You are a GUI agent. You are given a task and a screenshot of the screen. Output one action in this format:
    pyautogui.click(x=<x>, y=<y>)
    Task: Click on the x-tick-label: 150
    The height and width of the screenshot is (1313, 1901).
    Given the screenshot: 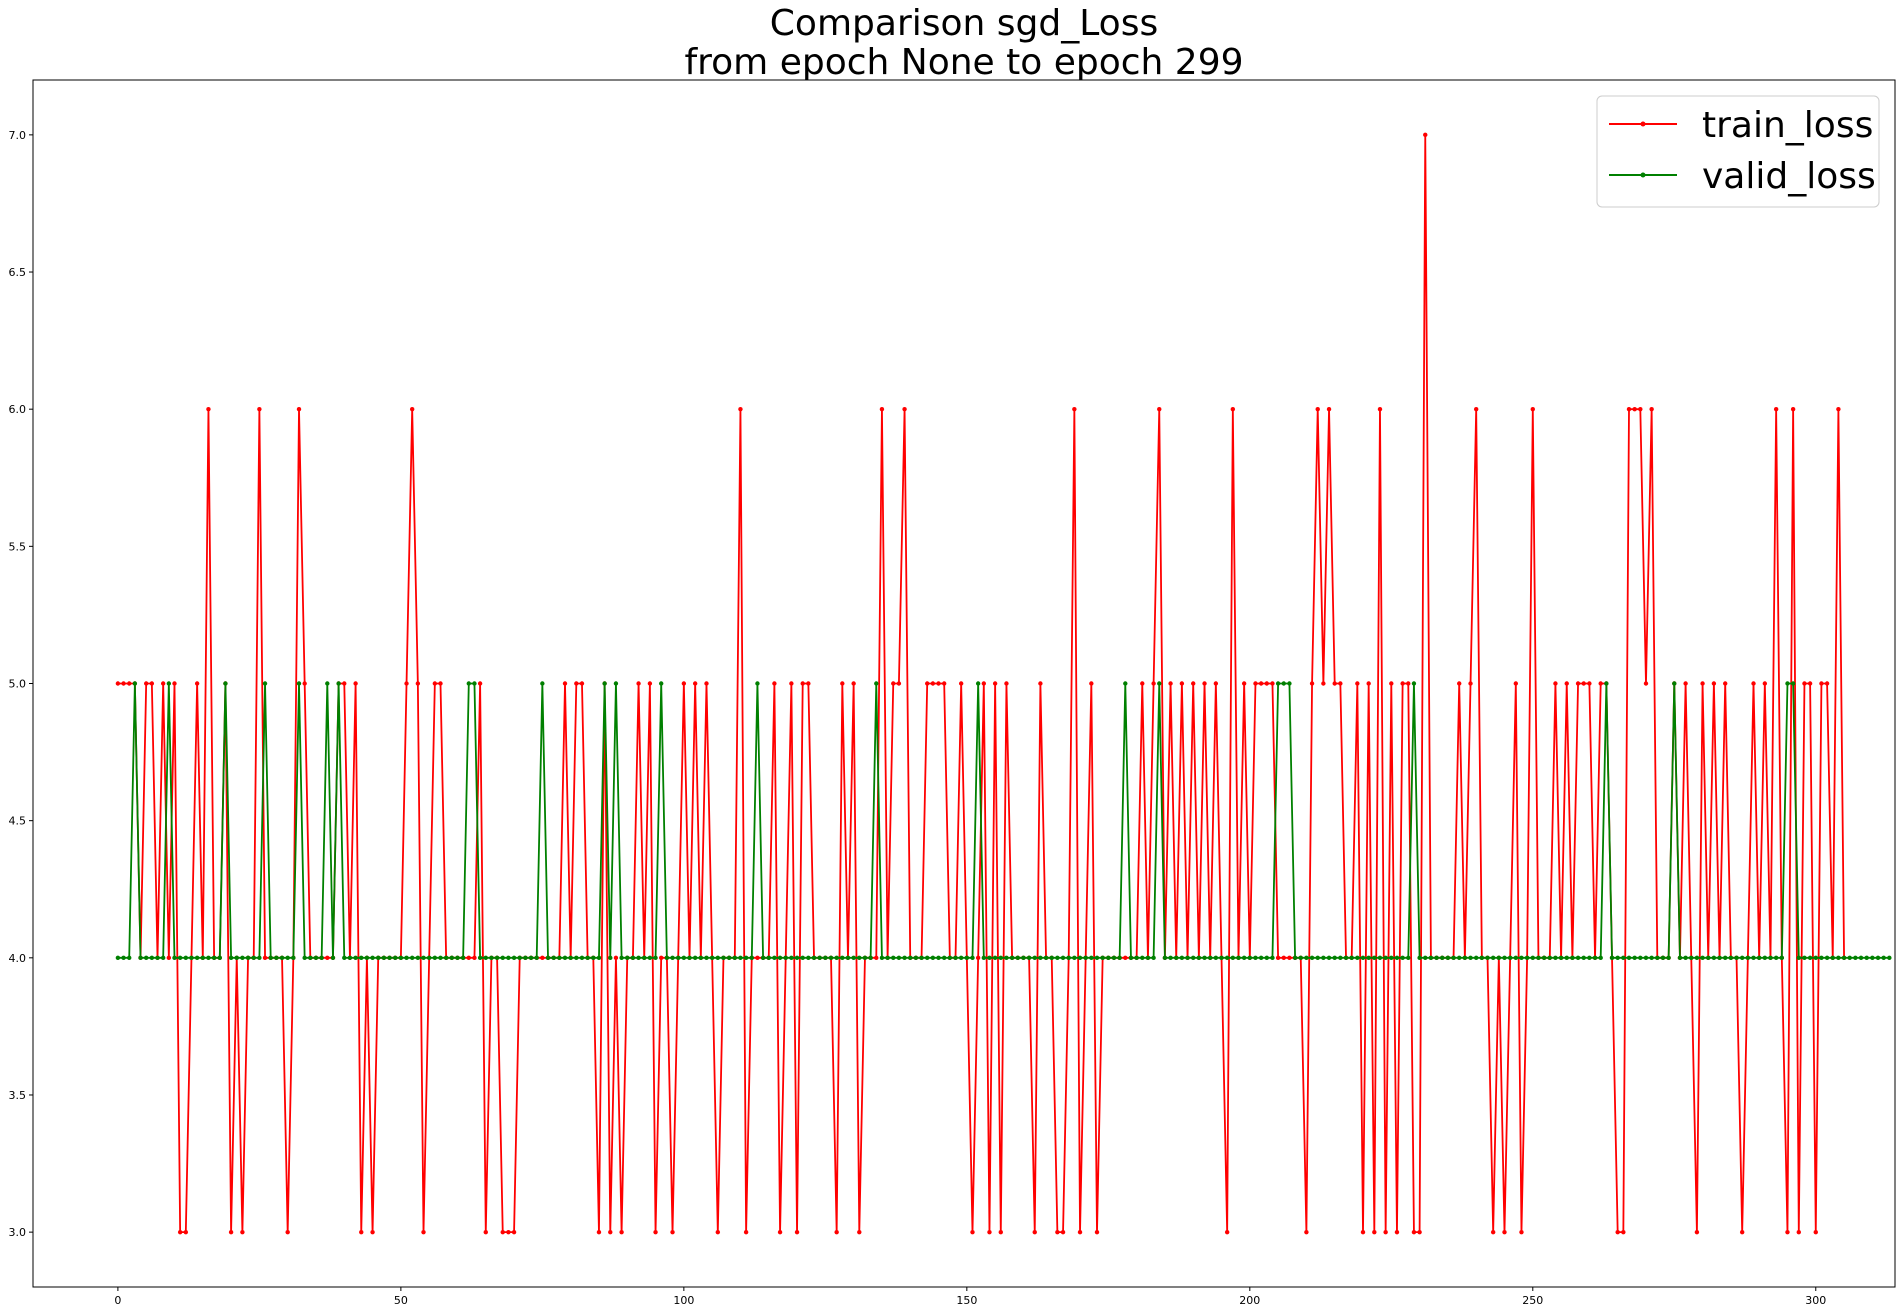 What is the action you would take?
    pyautogui.click(x=966, y=1300)
    